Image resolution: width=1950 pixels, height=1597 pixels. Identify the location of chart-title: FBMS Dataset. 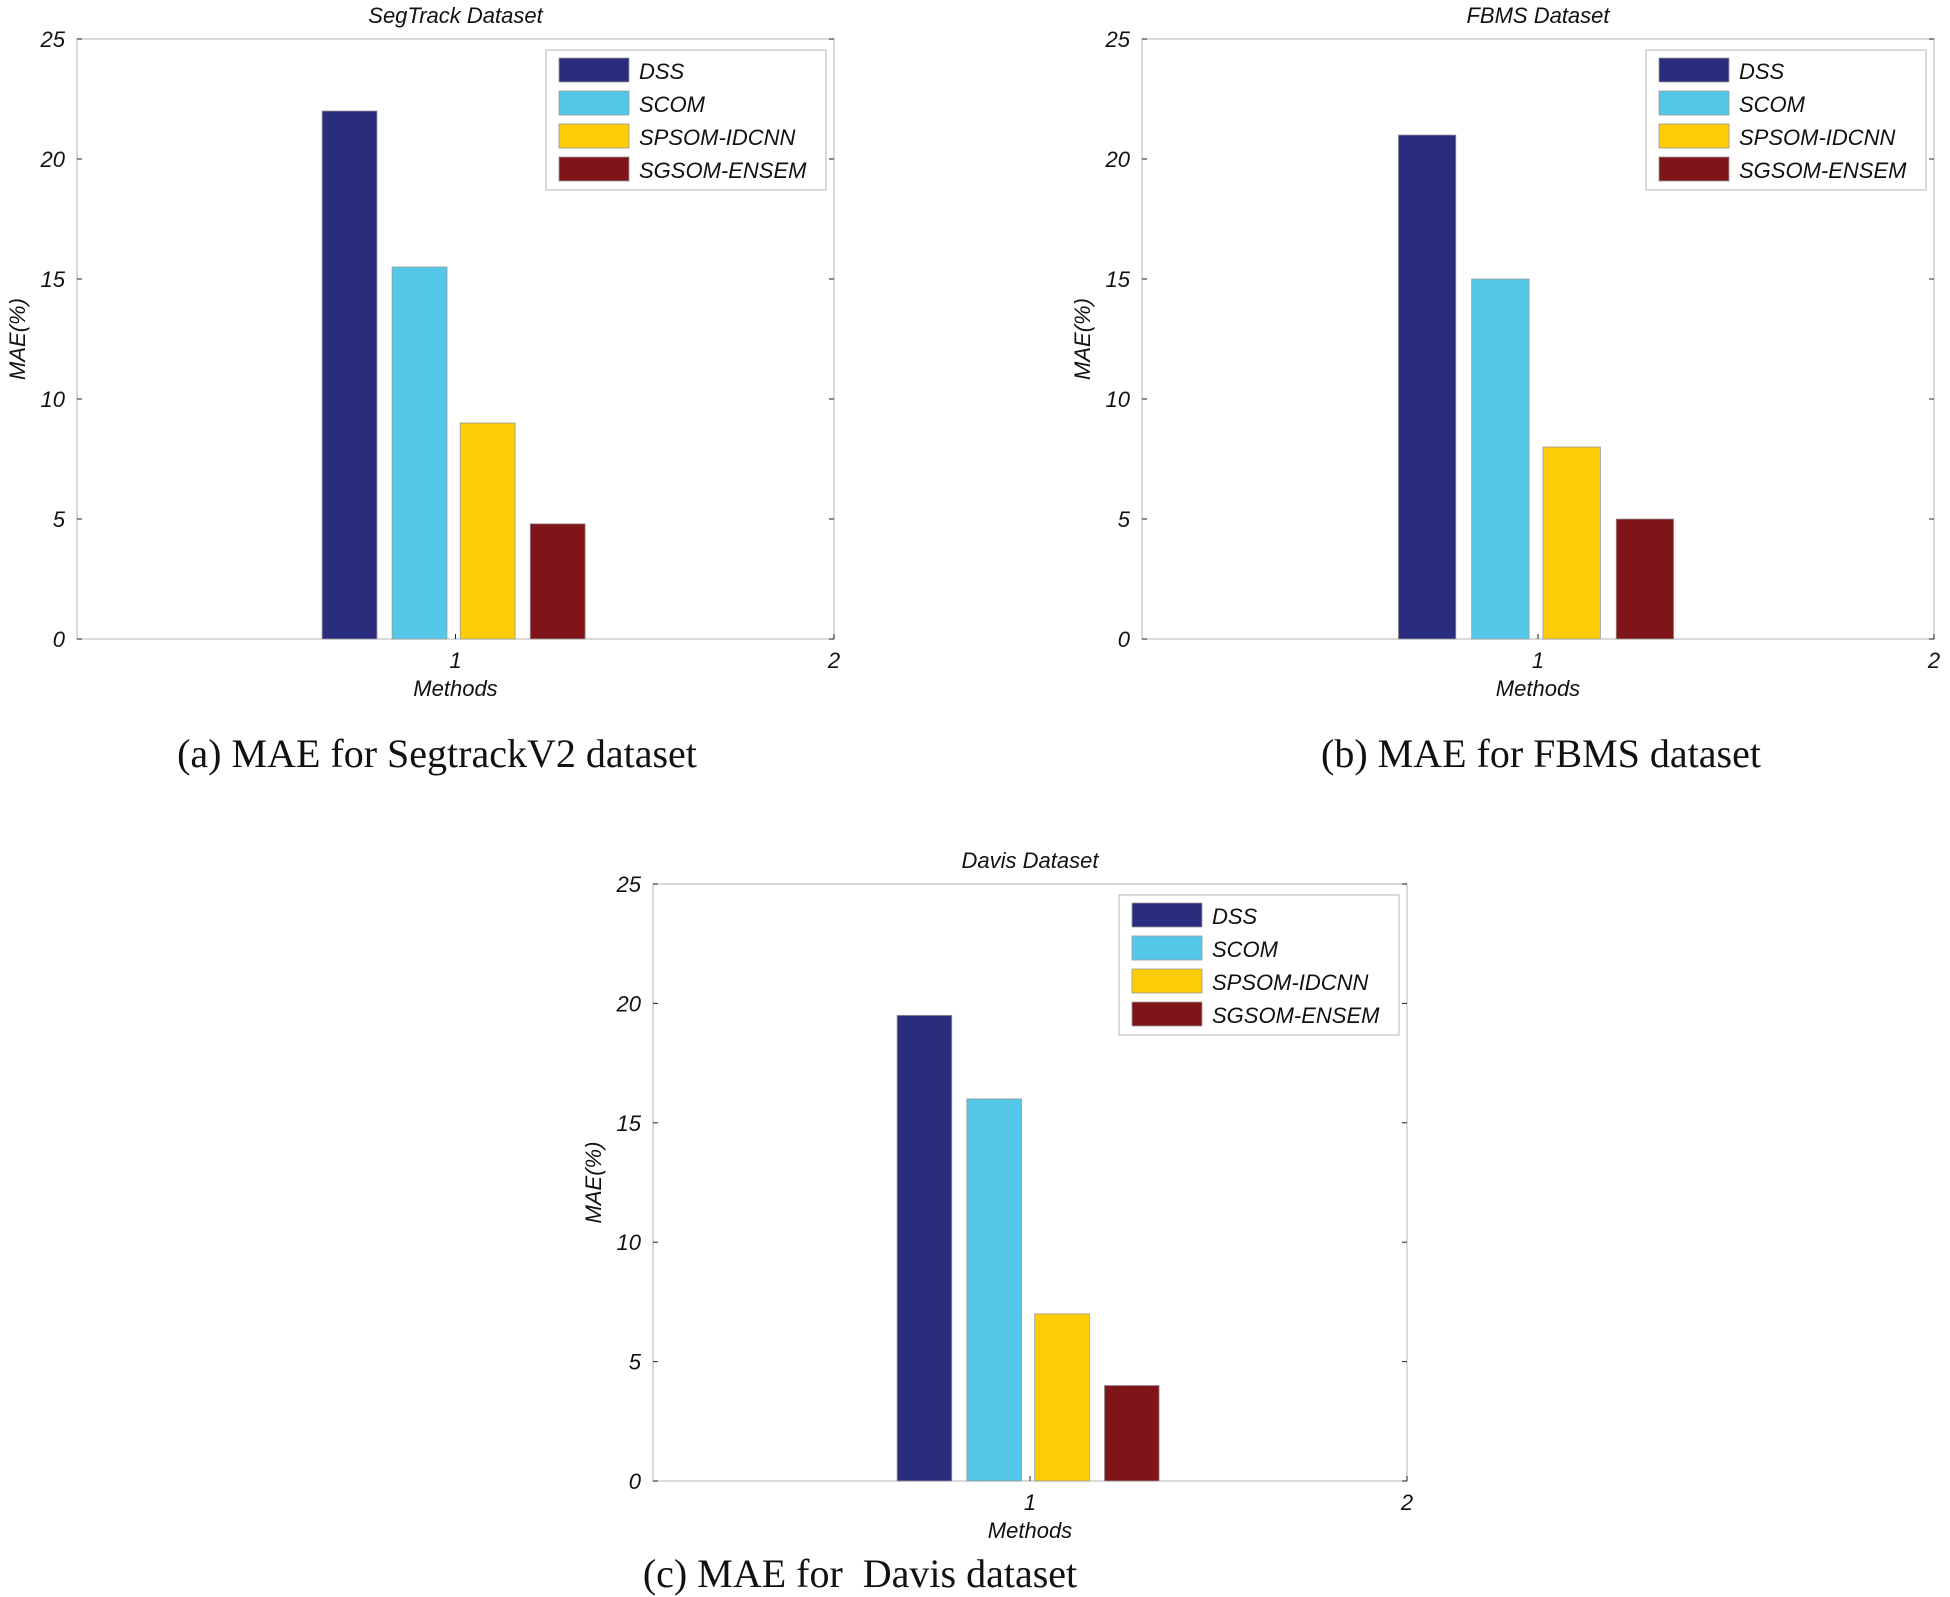
(1538, 15).